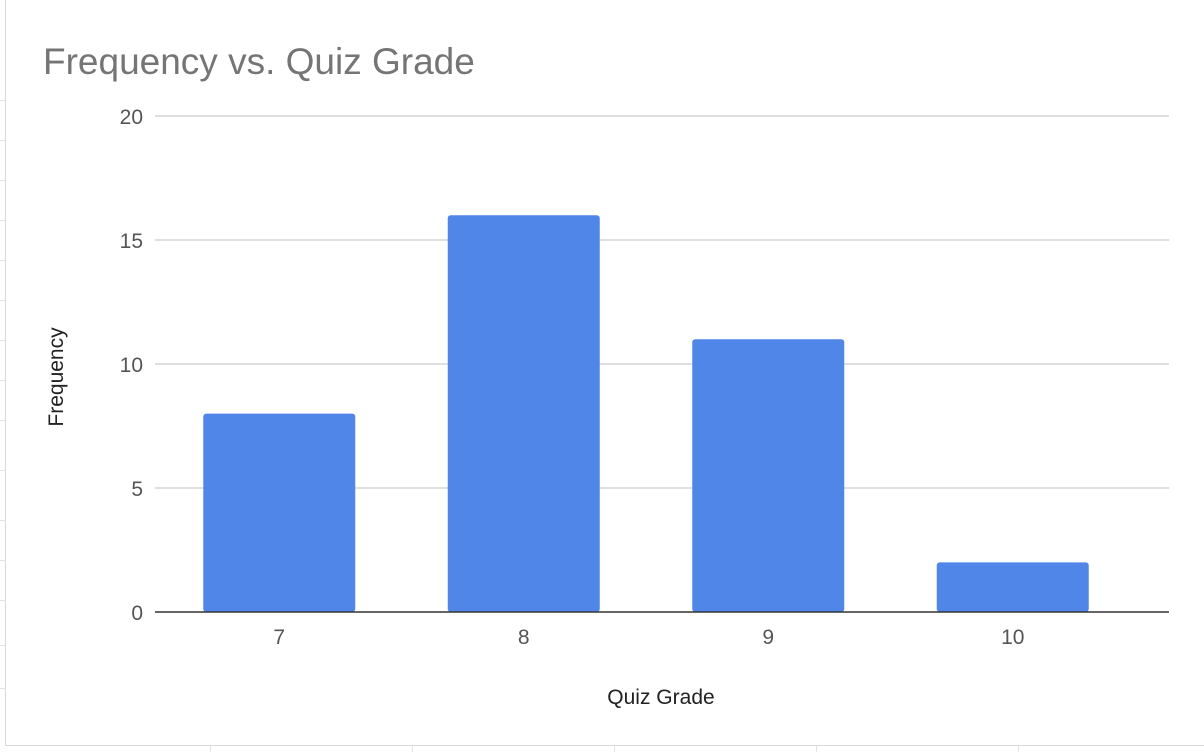 This screenshot has height=752, width=1204. I want to click on chart-title: Frequency vs. Quiz Grade, so click(259, 61).